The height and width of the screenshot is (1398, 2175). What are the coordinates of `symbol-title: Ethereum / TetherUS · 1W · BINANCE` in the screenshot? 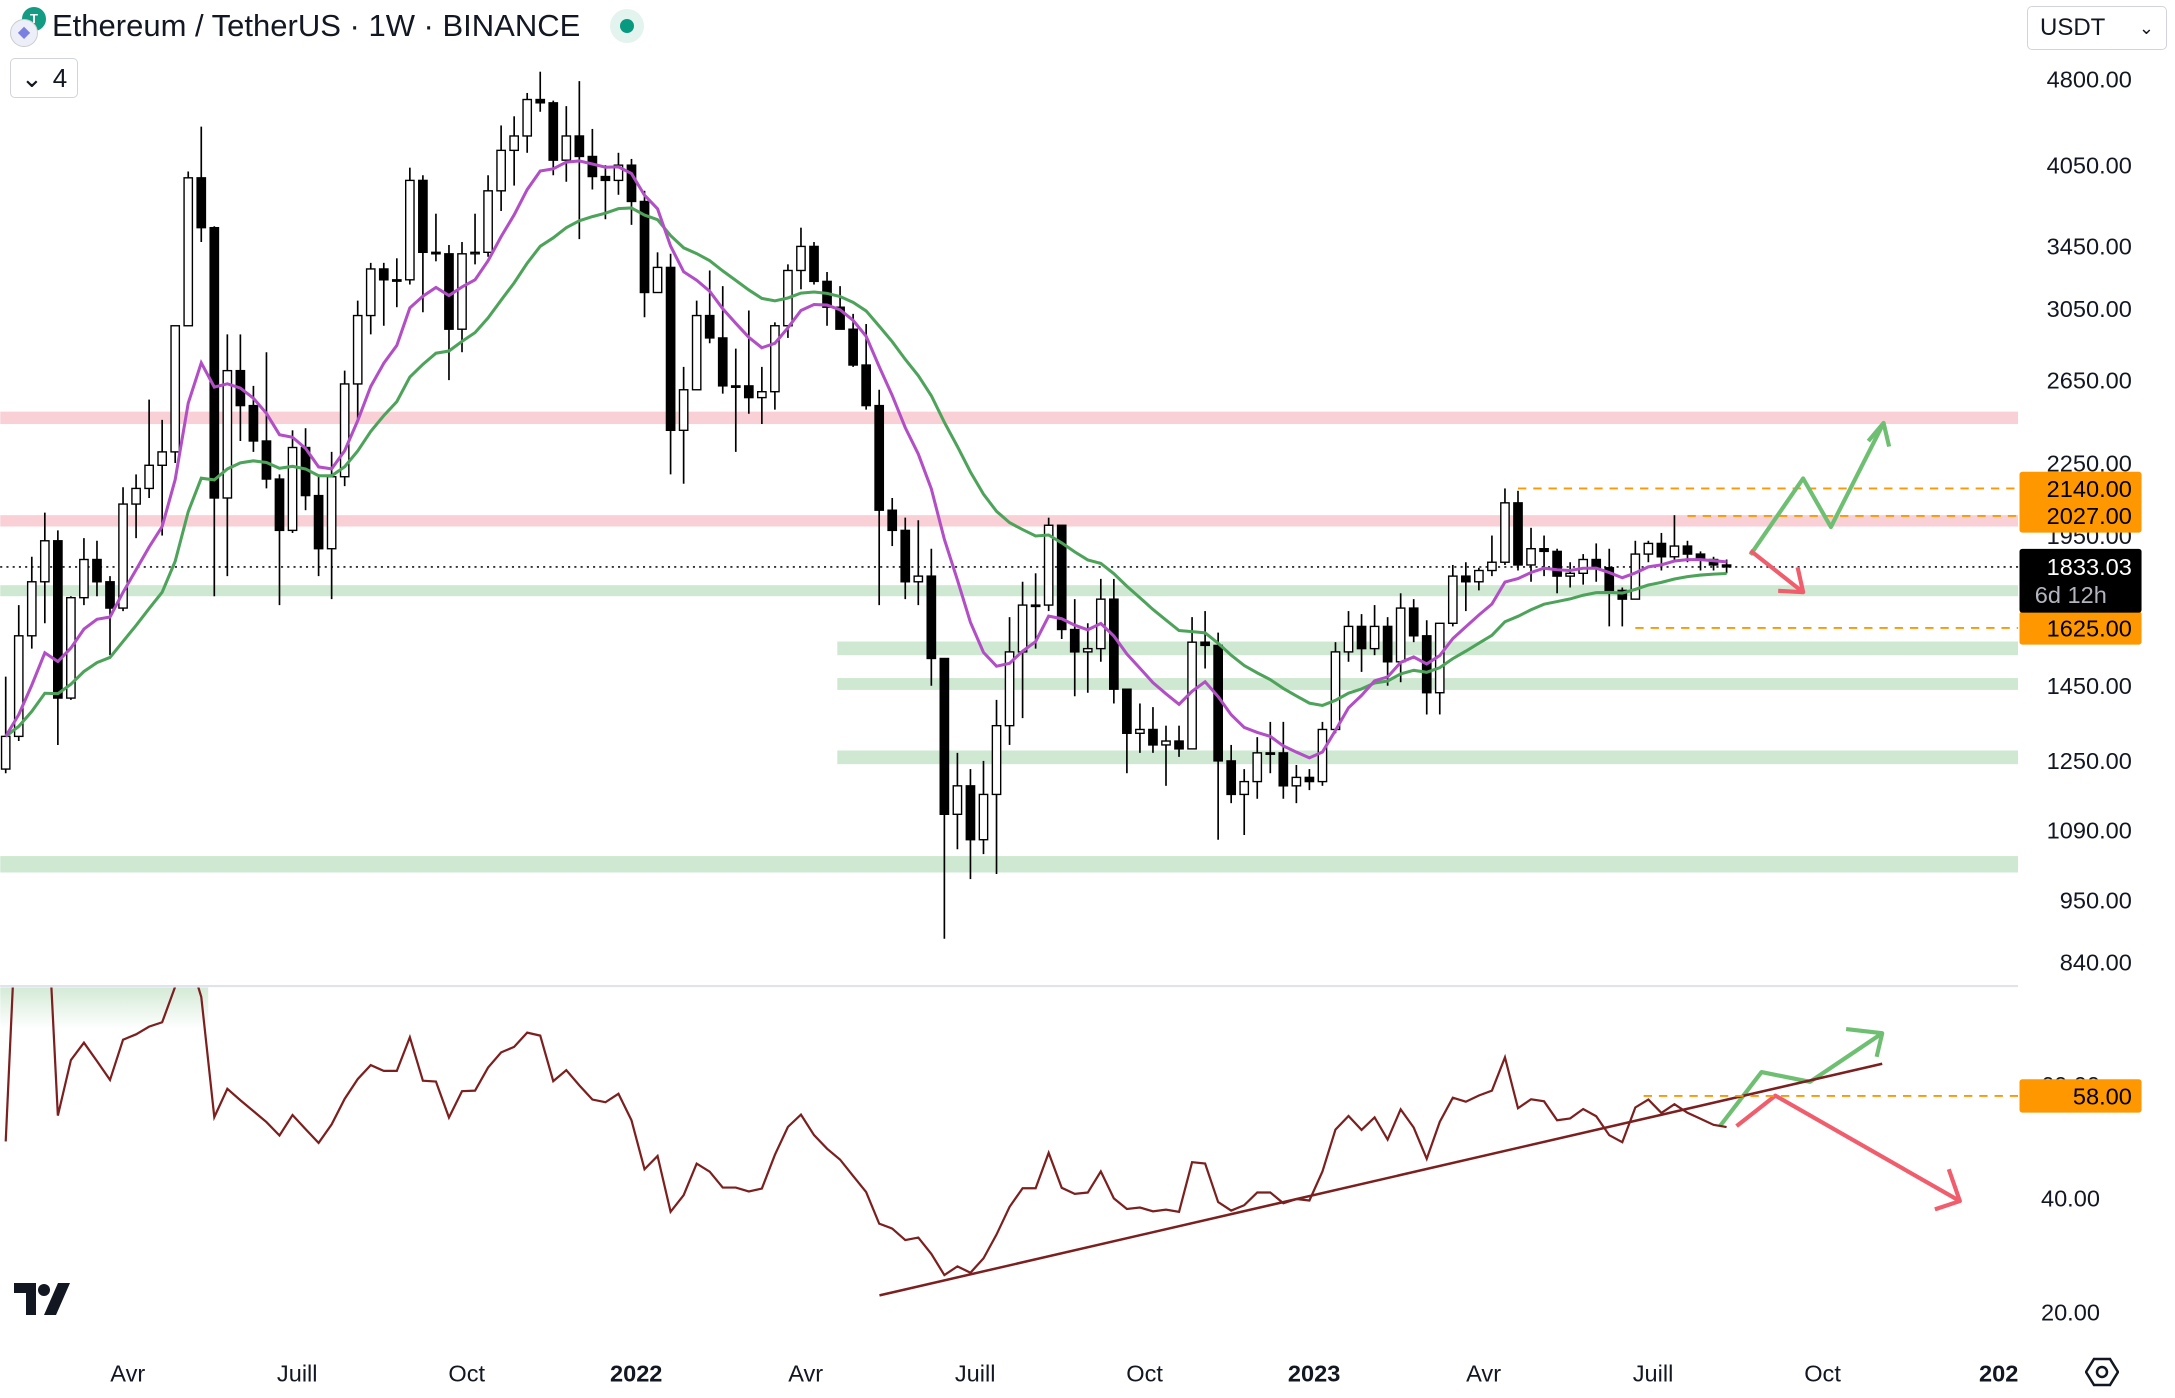 It's located at (316, 25).